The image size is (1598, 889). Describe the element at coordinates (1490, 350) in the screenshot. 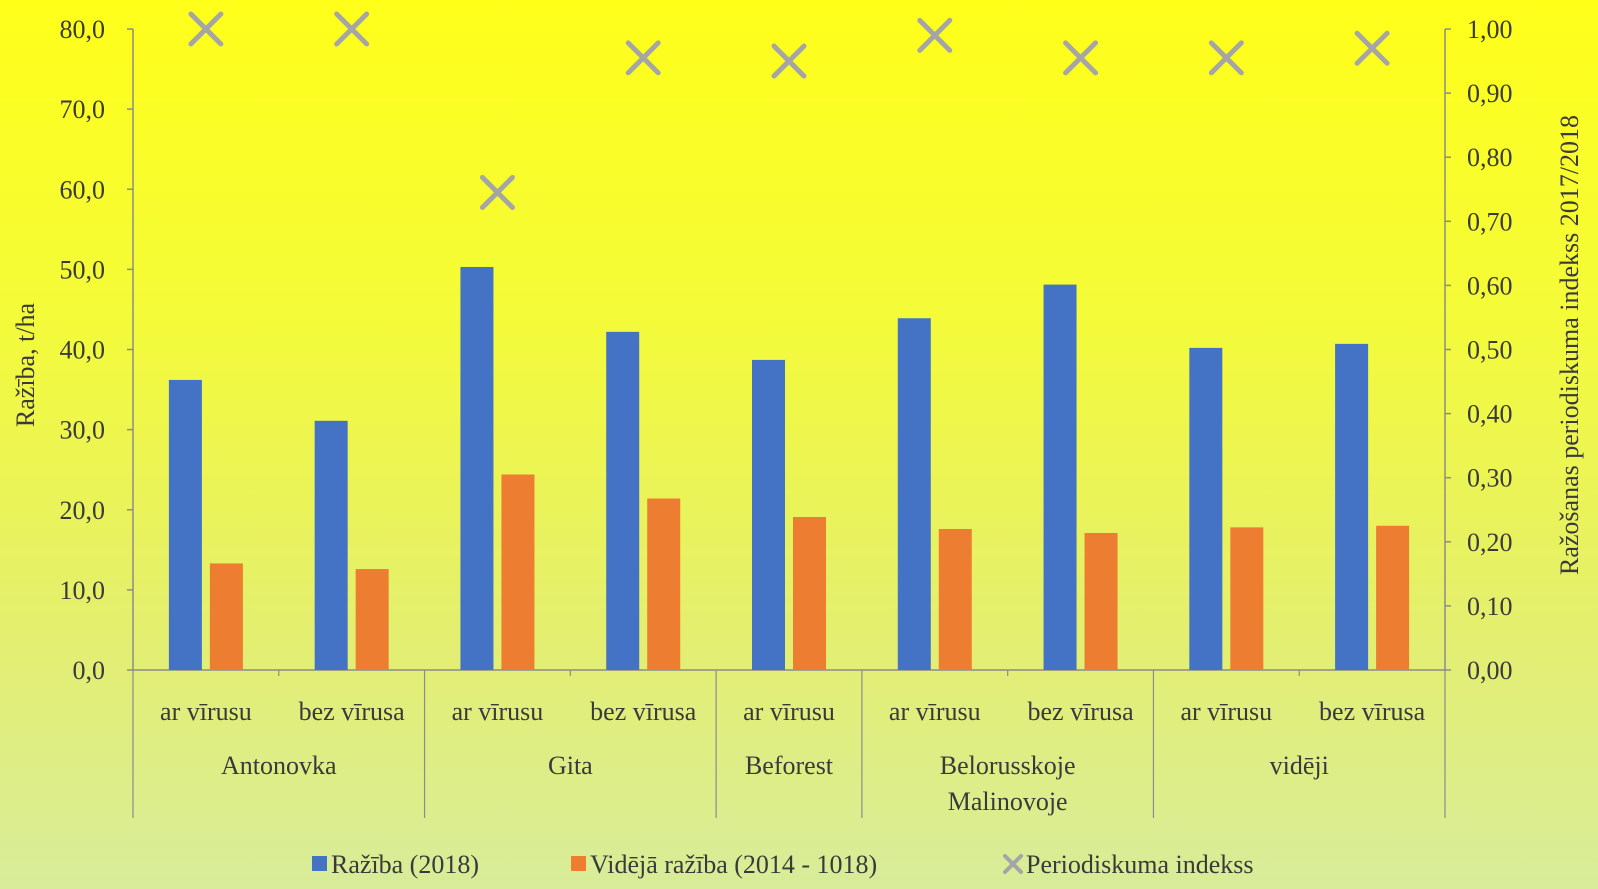

I see `y-tick-label-right: 0,50` at that location.